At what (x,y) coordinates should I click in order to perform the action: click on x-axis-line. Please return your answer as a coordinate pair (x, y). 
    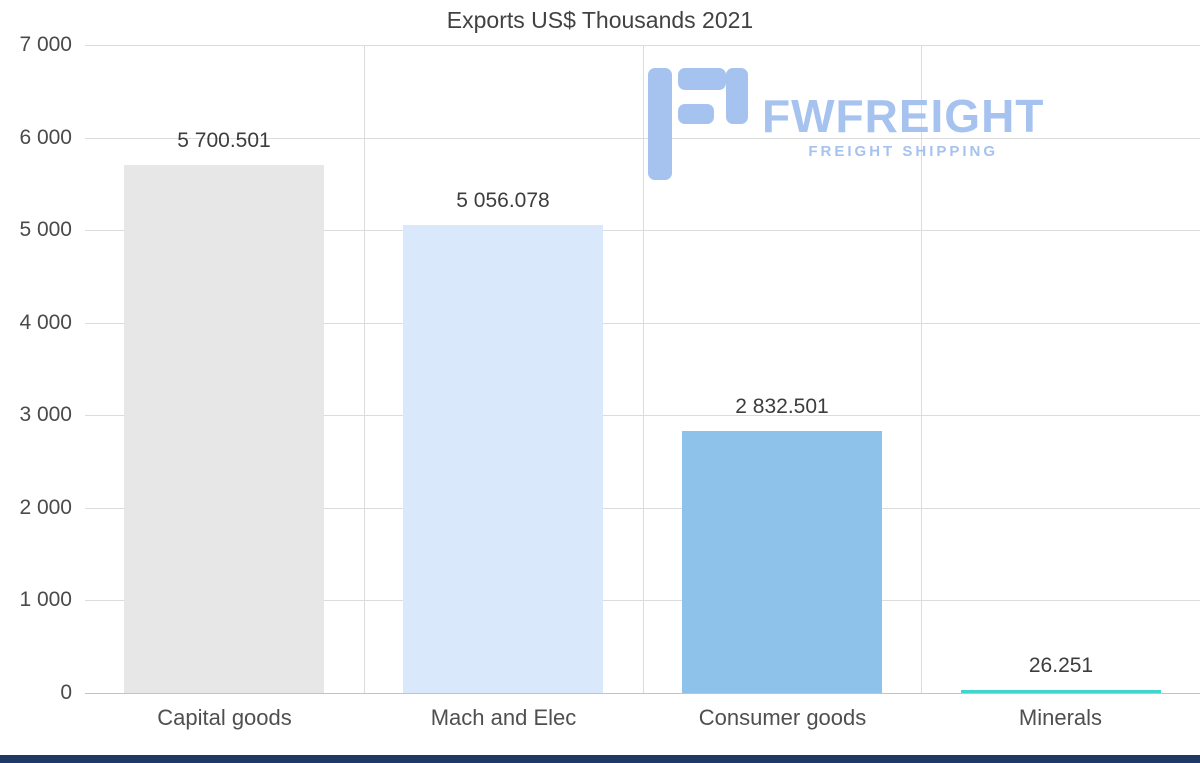
    Looking at the image, I should click on (642, 693).